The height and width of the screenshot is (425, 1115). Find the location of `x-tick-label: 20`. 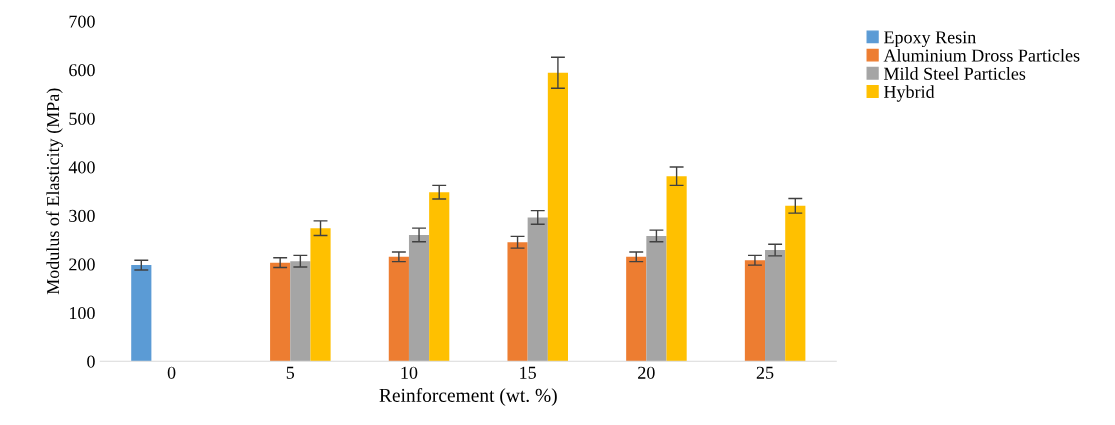

x-tick-label: 20 is located at coordinates (646, 372).